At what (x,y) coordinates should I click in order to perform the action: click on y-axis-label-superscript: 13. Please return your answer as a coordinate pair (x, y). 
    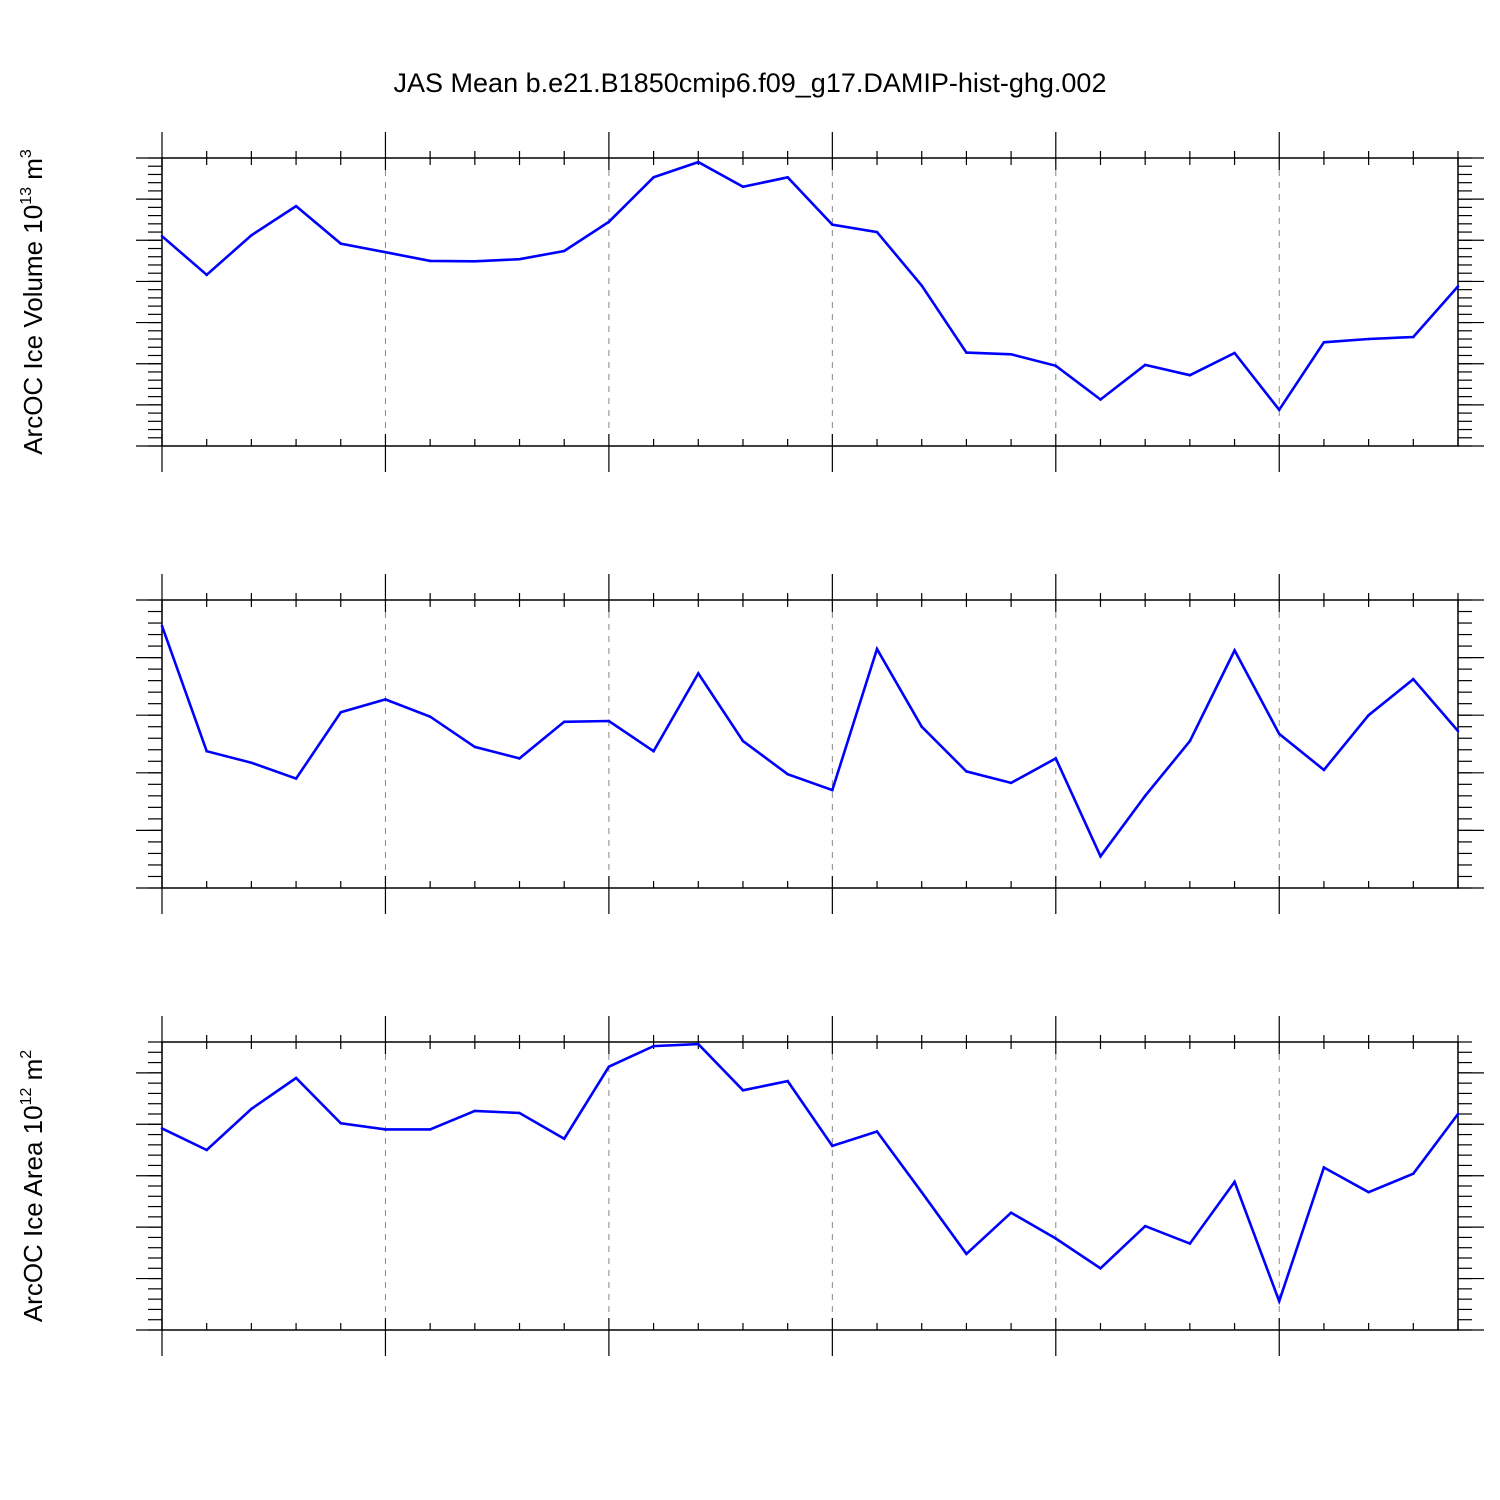
    Looking at the image, I should click on (26, 196).